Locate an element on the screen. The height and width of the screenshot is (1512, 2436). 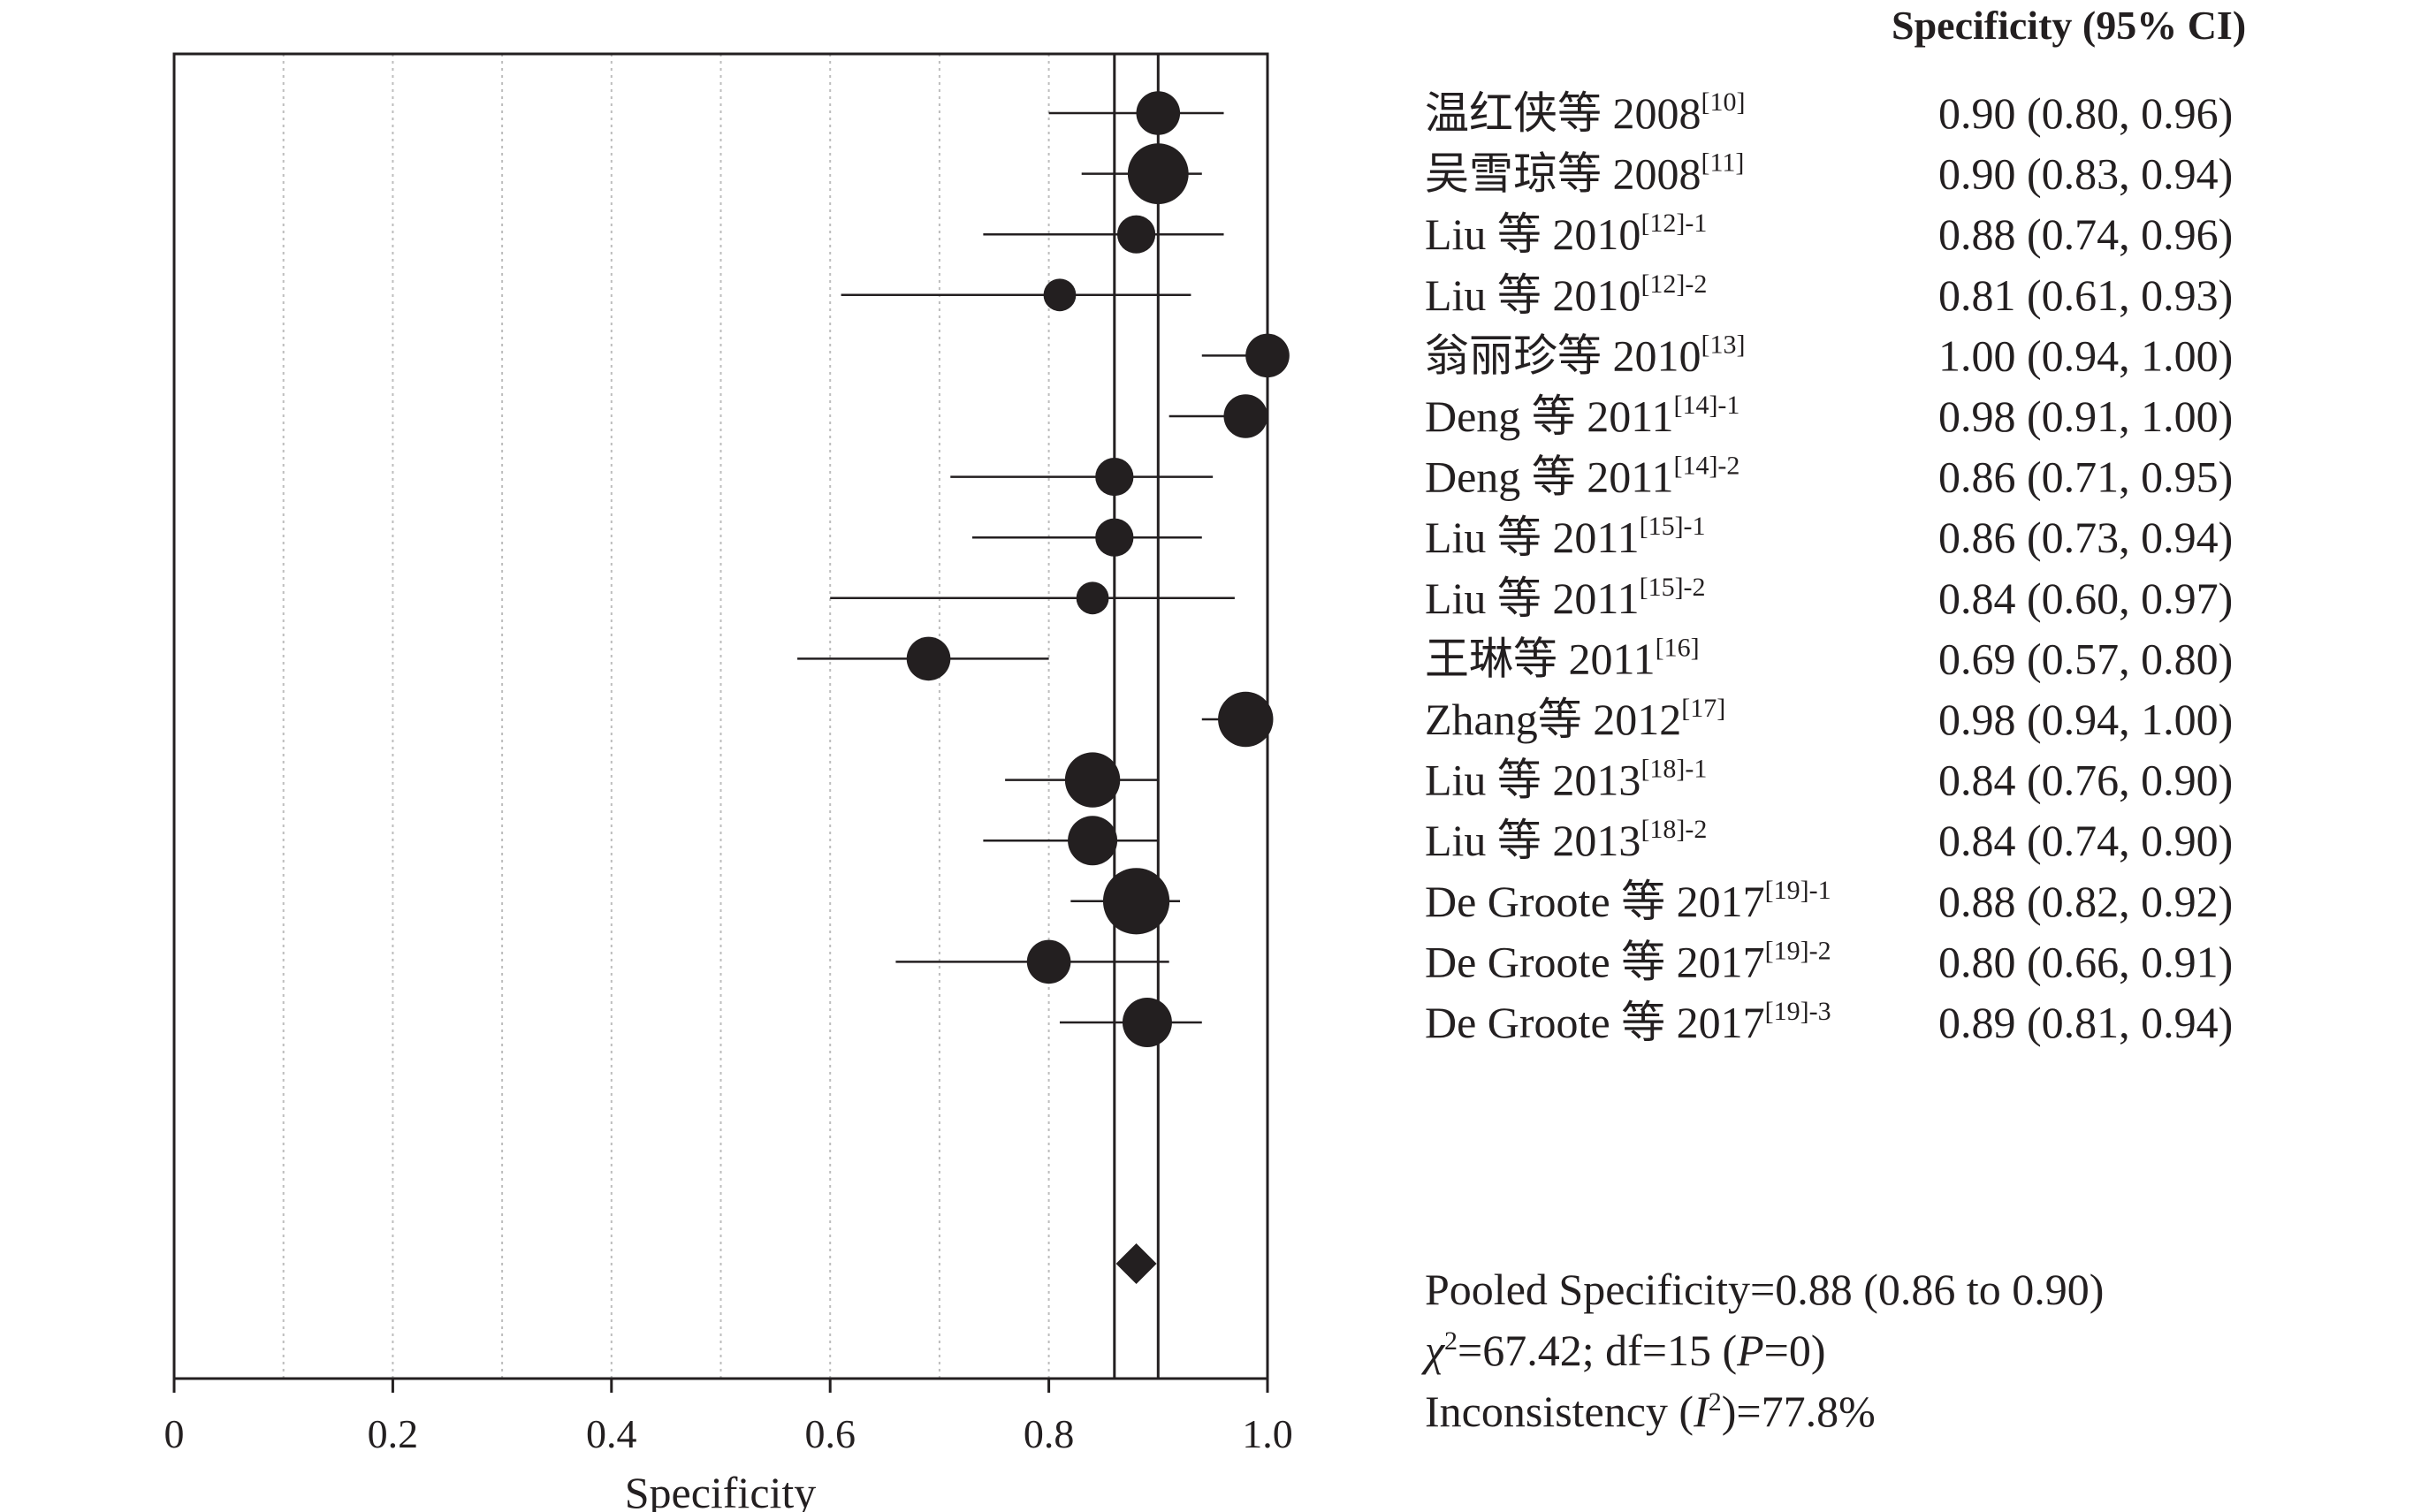
x-tick-label: 0.4 is located at coordinates (611, 1433).